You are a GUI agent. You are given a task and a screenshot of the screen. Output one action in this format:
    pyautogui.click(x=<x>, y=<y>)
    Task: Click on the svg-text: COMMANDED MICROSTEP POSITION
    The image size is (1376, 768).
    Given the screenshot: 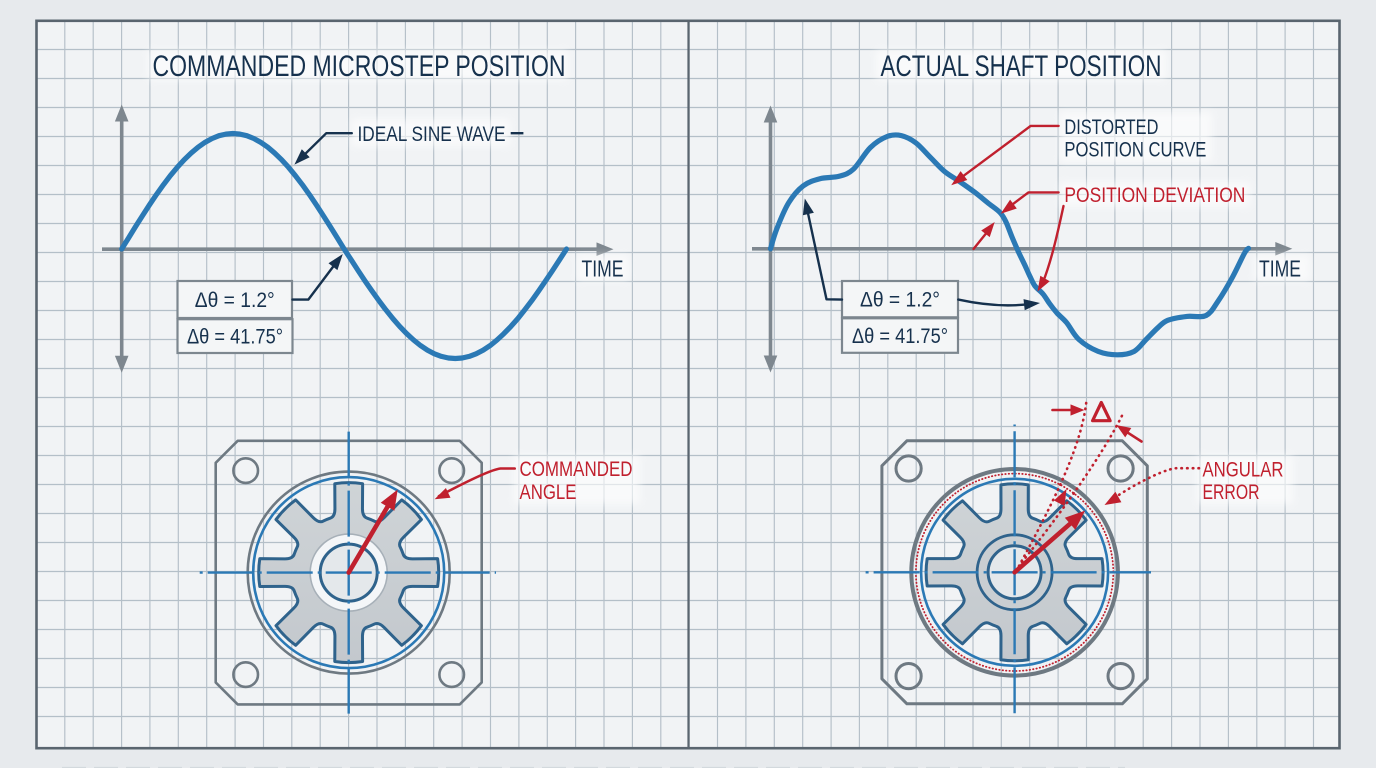 What is the action you would take?
    pyautogui.click(x=359, y=66)
    